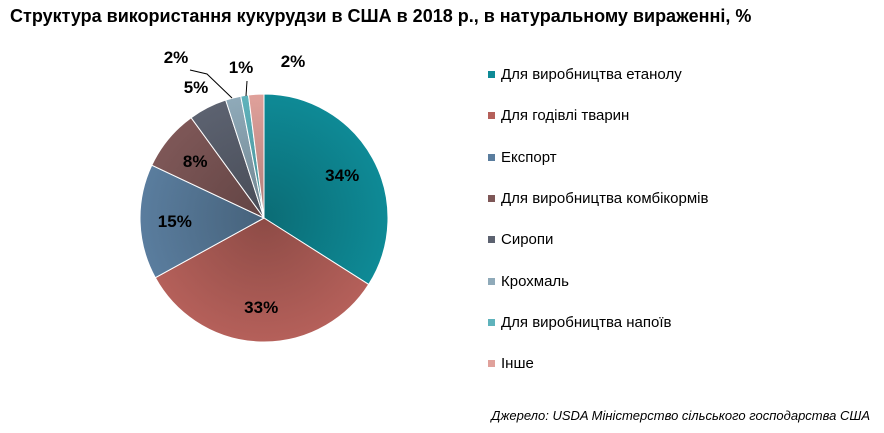 The image size is (884, 433). What do you see at coordinates (565, 116) in the screenshot?
I see `legend-label: Для годівлі тварин` at bounding box center [565, 116].